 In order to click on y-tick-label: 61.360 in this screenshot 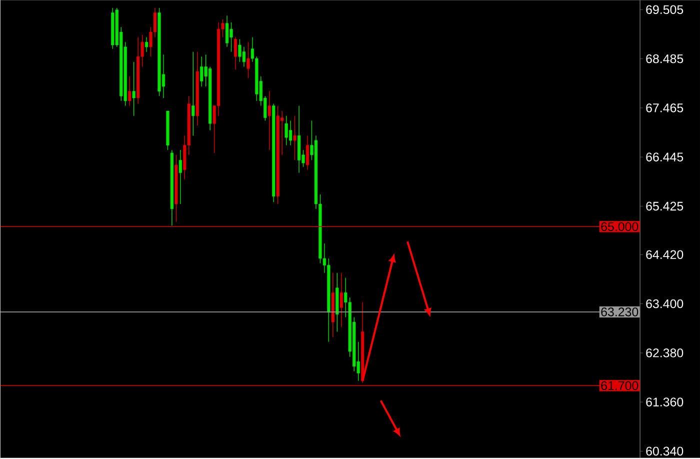, I will do `click(665, 402)`.